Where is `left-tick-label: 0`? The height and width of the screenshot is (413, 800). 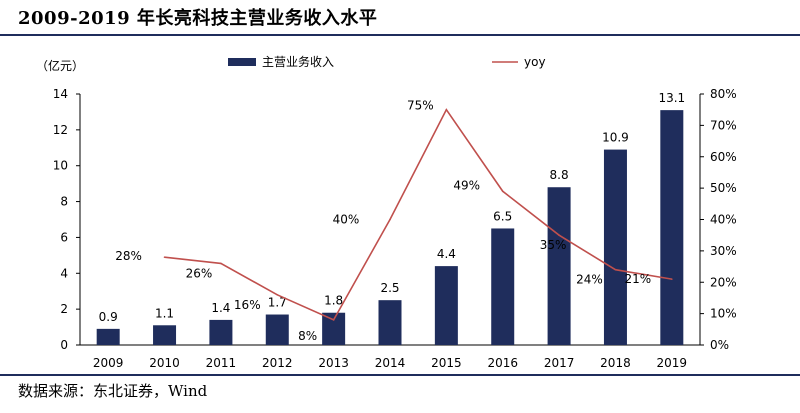
left-tick-label: 0 is located at coordinates (64, 345).